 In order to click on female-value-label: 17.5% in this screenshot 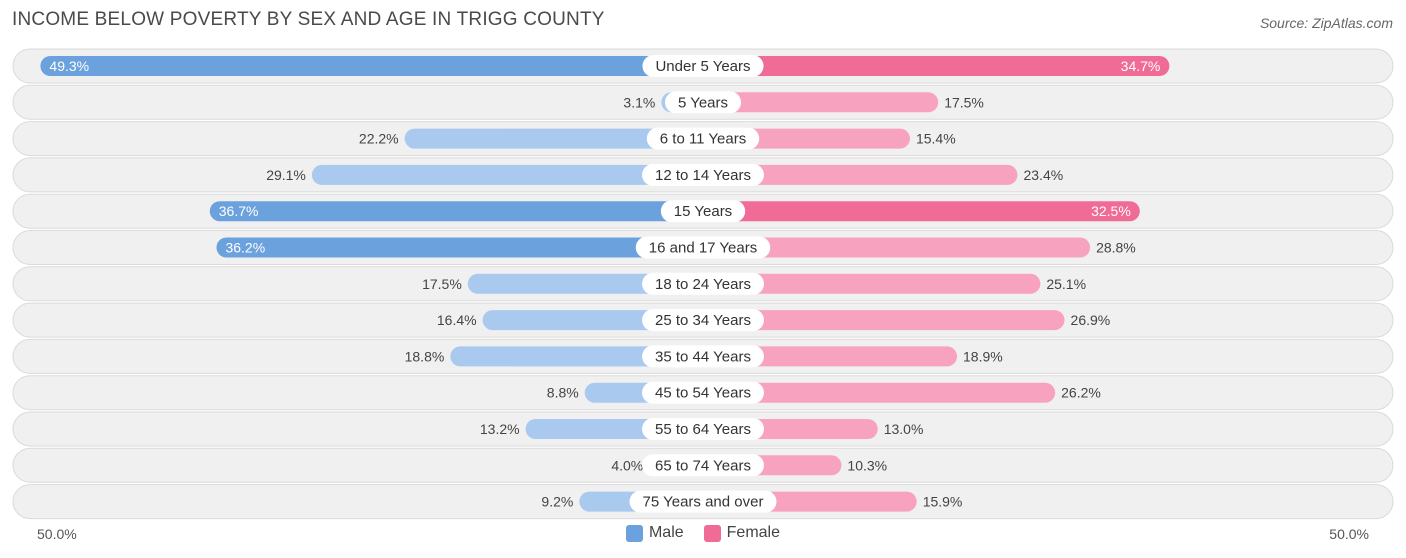, I will do `click(964, 102)`.